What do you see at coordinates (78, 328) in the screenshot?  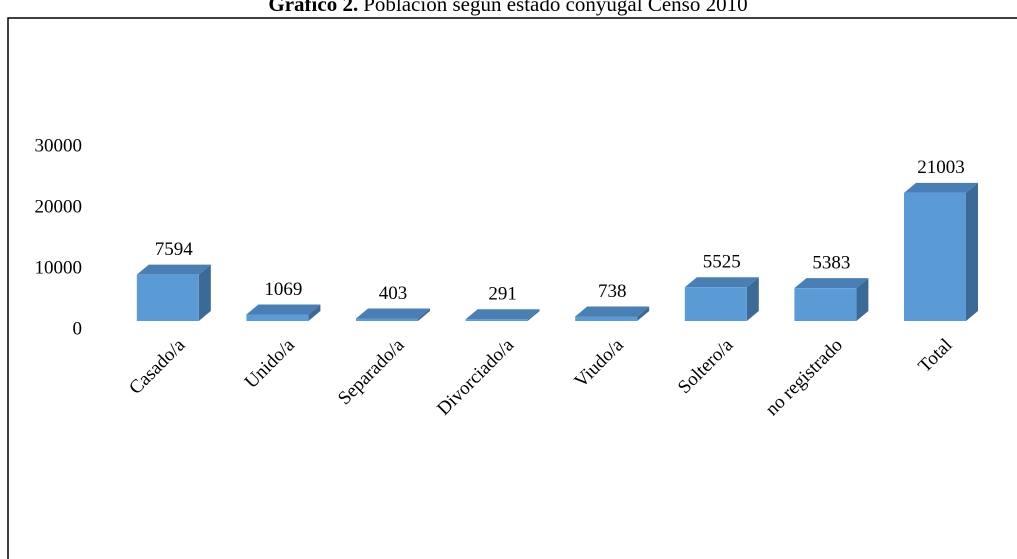 I see `y-tick-label: 0` at bounding box center [78, 328].